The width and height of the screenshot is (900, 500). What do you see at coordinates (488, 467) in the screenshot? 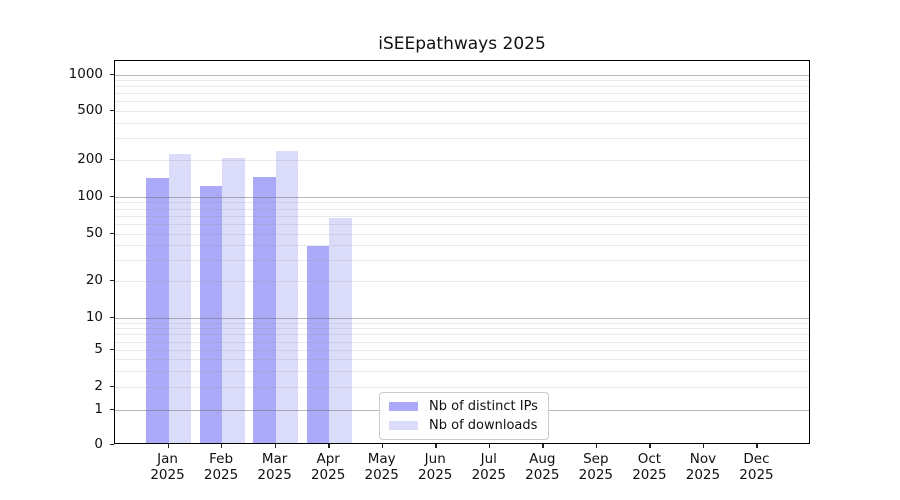
I see `x-tick-label-jul: Jul 2025` at bounding box center [488, 467].